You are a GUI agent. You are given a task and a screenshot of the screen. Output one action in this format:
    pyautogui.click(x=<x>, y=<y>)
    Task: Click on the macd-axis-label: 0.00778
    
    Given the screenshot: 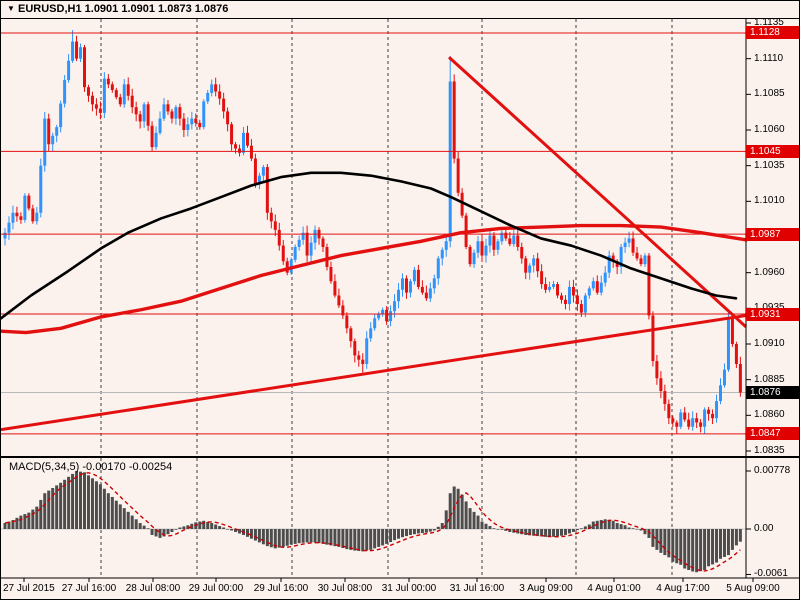 What is the action you would take?
    pyautogui.click(x=772, y=470)
    